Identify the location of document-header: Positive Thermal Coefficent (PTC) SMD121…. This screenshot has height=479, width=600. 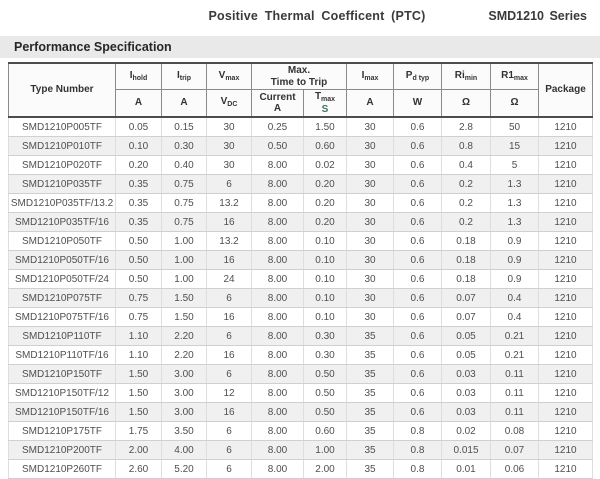
(300, 18).